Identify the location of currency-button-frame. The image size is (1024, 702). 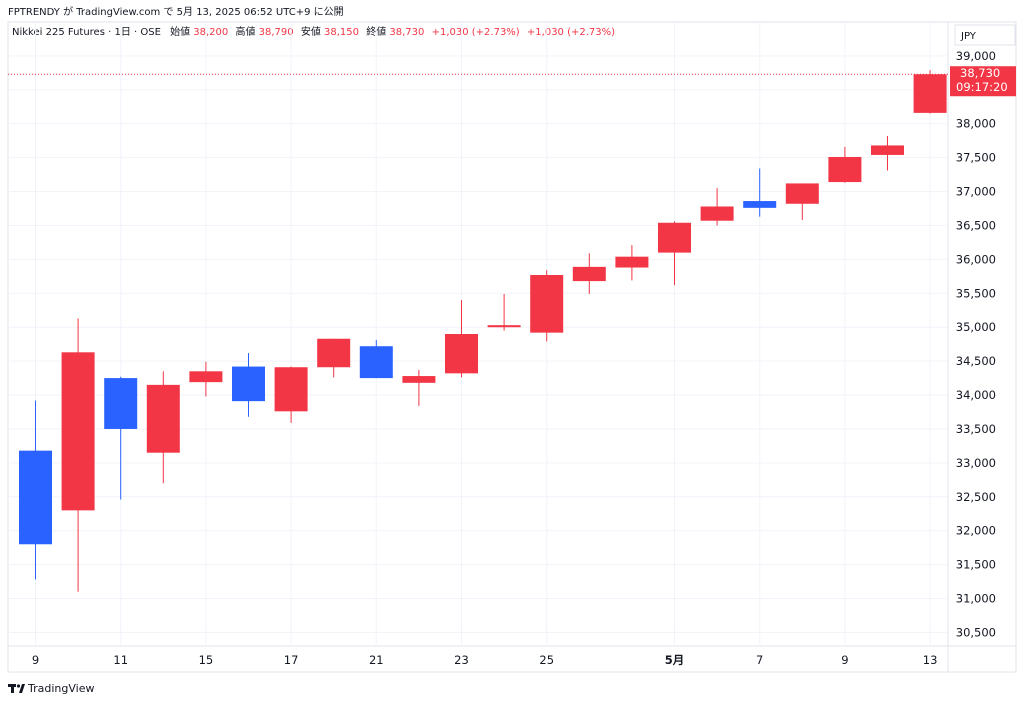
(985, 35).